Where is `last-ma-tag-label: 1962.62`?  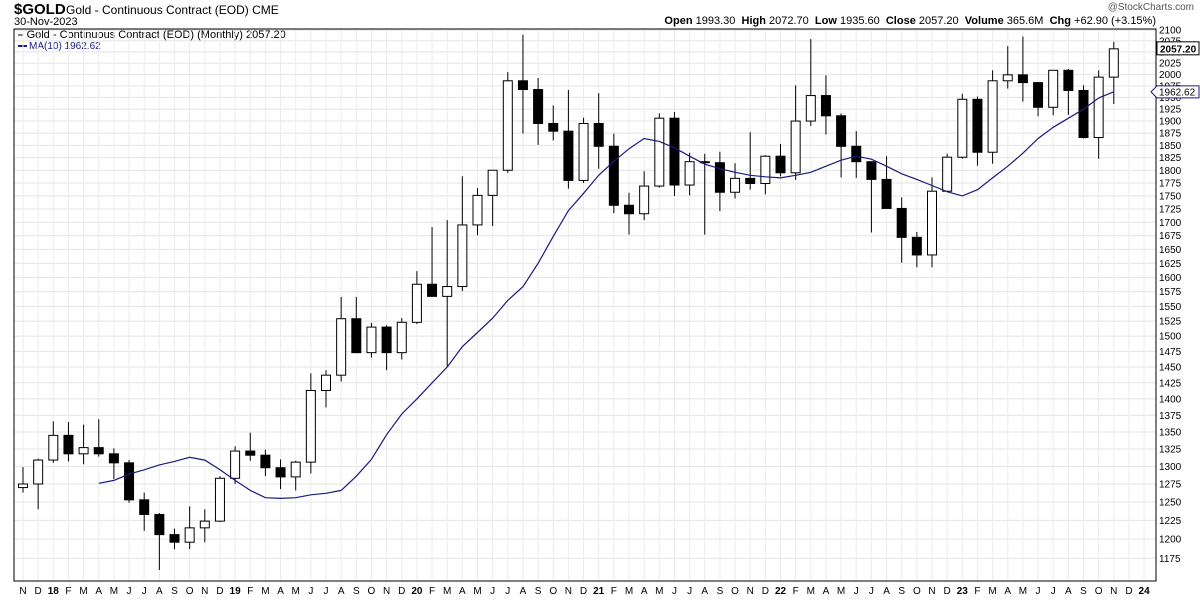
last-ma-tag-label: 1962.62 is located at coordinates (1177, 92).